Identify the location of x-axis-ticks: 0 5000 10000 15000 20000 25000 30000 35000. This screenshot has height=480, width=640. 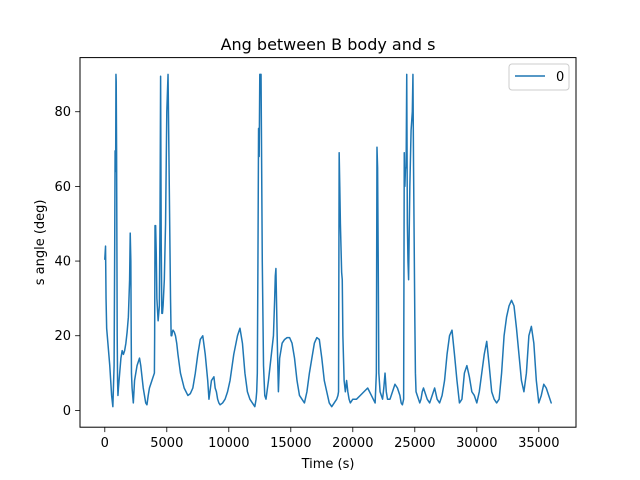
(330, 439).